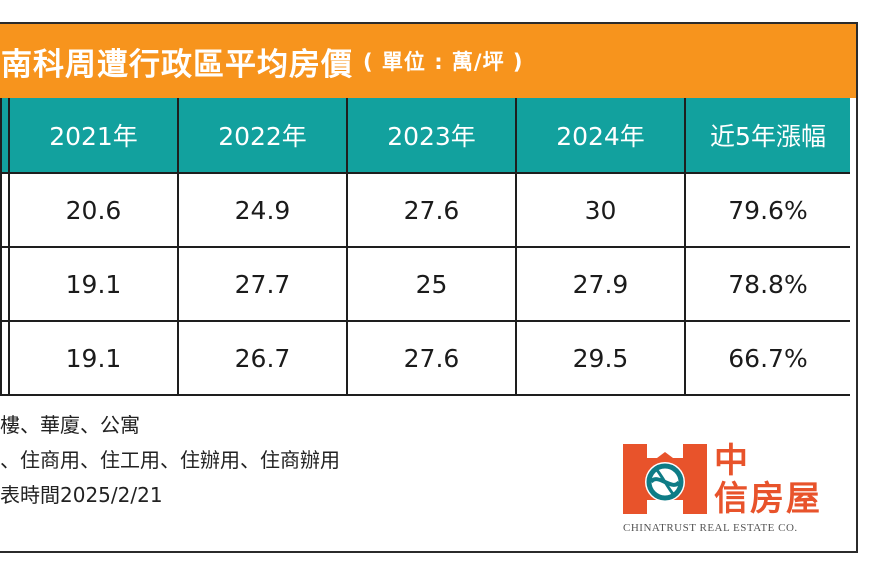  What do you see at coordinates (732, 461) in the screenshot?
I see `brand-name-line-1: 中` at bounding box center [732, 461].